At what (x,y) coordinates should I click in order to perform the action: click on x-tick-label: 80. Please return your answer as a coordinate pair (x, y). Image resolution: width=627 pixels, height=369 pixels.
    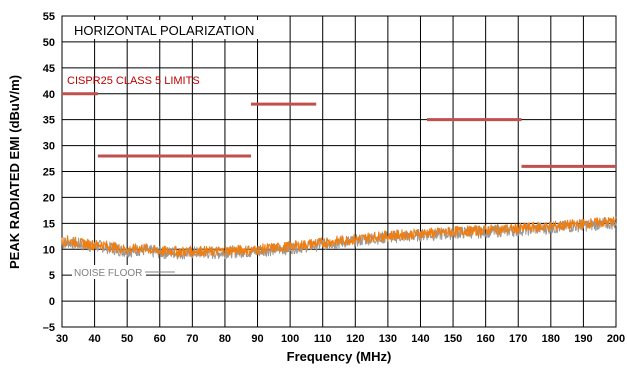
    Looking at the image, I should click on (225, 339).